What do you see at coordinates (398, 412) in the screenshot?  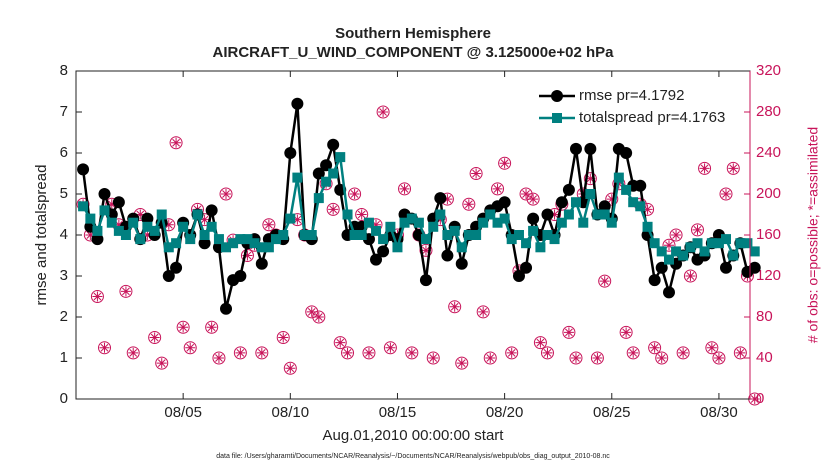 I see `x-tick-label: 08/15` at bounding box center [398, 412].